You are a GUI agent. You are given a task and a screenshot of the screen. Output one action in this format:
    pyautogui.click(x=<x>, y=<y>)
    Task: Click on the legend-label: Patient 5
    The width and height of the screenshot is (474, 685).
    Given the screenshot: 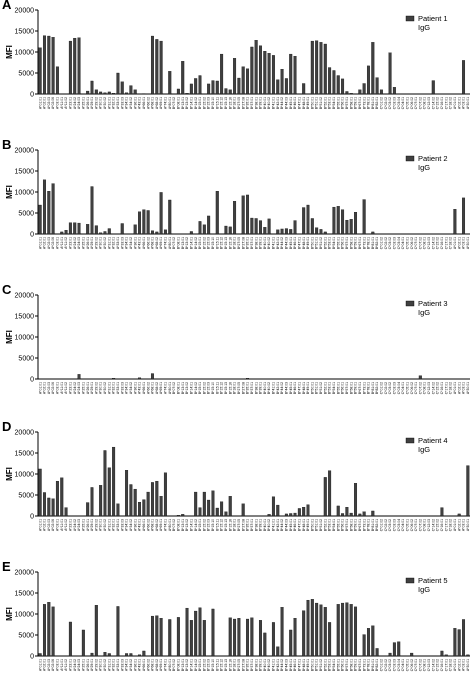 What is the action you would take?
    pyautogui.click(x=433, y=580)
    